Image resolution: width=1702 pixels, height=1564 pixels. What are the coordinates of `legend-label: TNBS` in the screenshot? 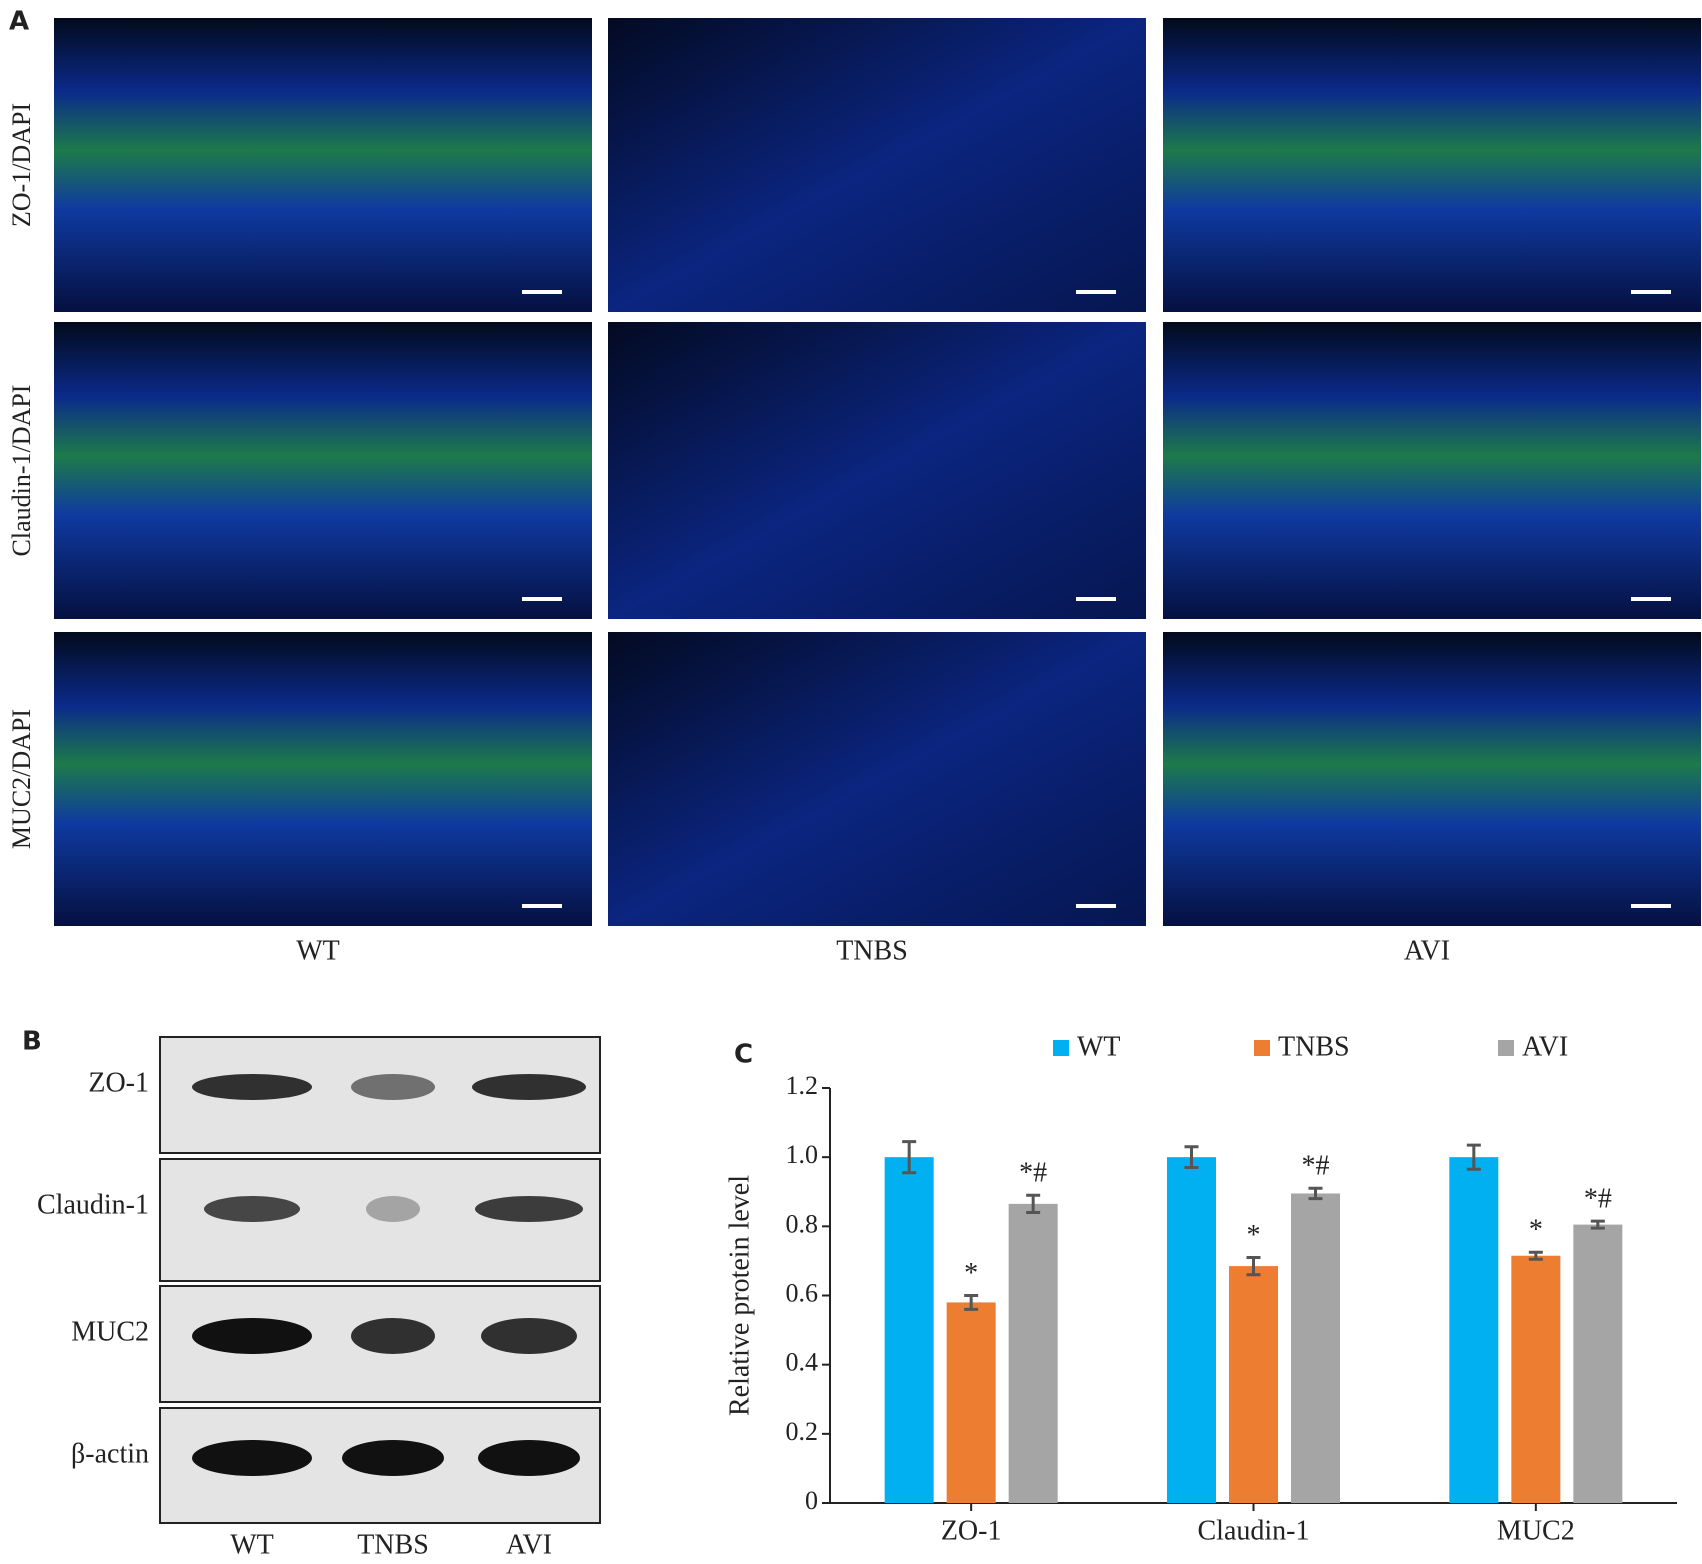 It's located at (1314, 1046).